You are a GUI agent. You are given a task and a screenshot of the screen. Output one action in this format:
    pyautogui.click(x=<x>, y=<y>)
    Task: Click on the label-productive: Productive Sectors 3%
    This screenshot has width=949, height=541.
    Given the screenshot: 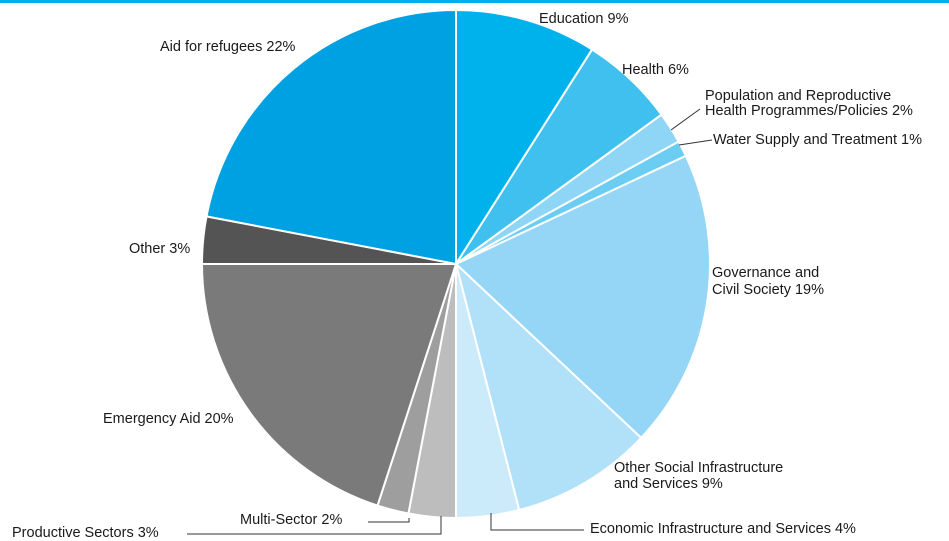 What is the action you would take?
    pyautogui.click(x=85, y=533)
    